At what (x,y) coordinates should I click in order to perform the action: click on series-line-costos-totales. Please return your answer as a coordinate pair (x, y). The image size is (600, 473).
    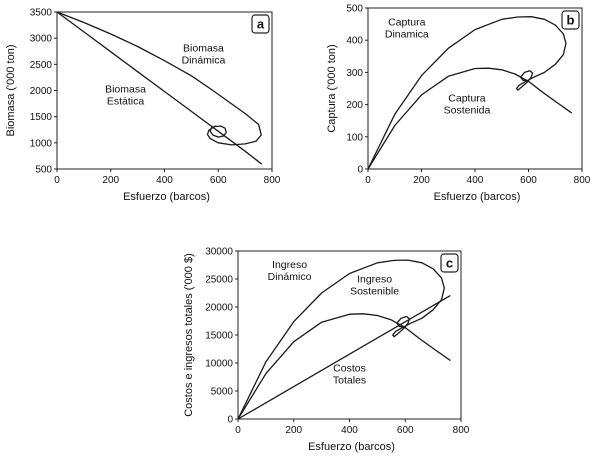
    Looking at the image, I should click on (344, 357).